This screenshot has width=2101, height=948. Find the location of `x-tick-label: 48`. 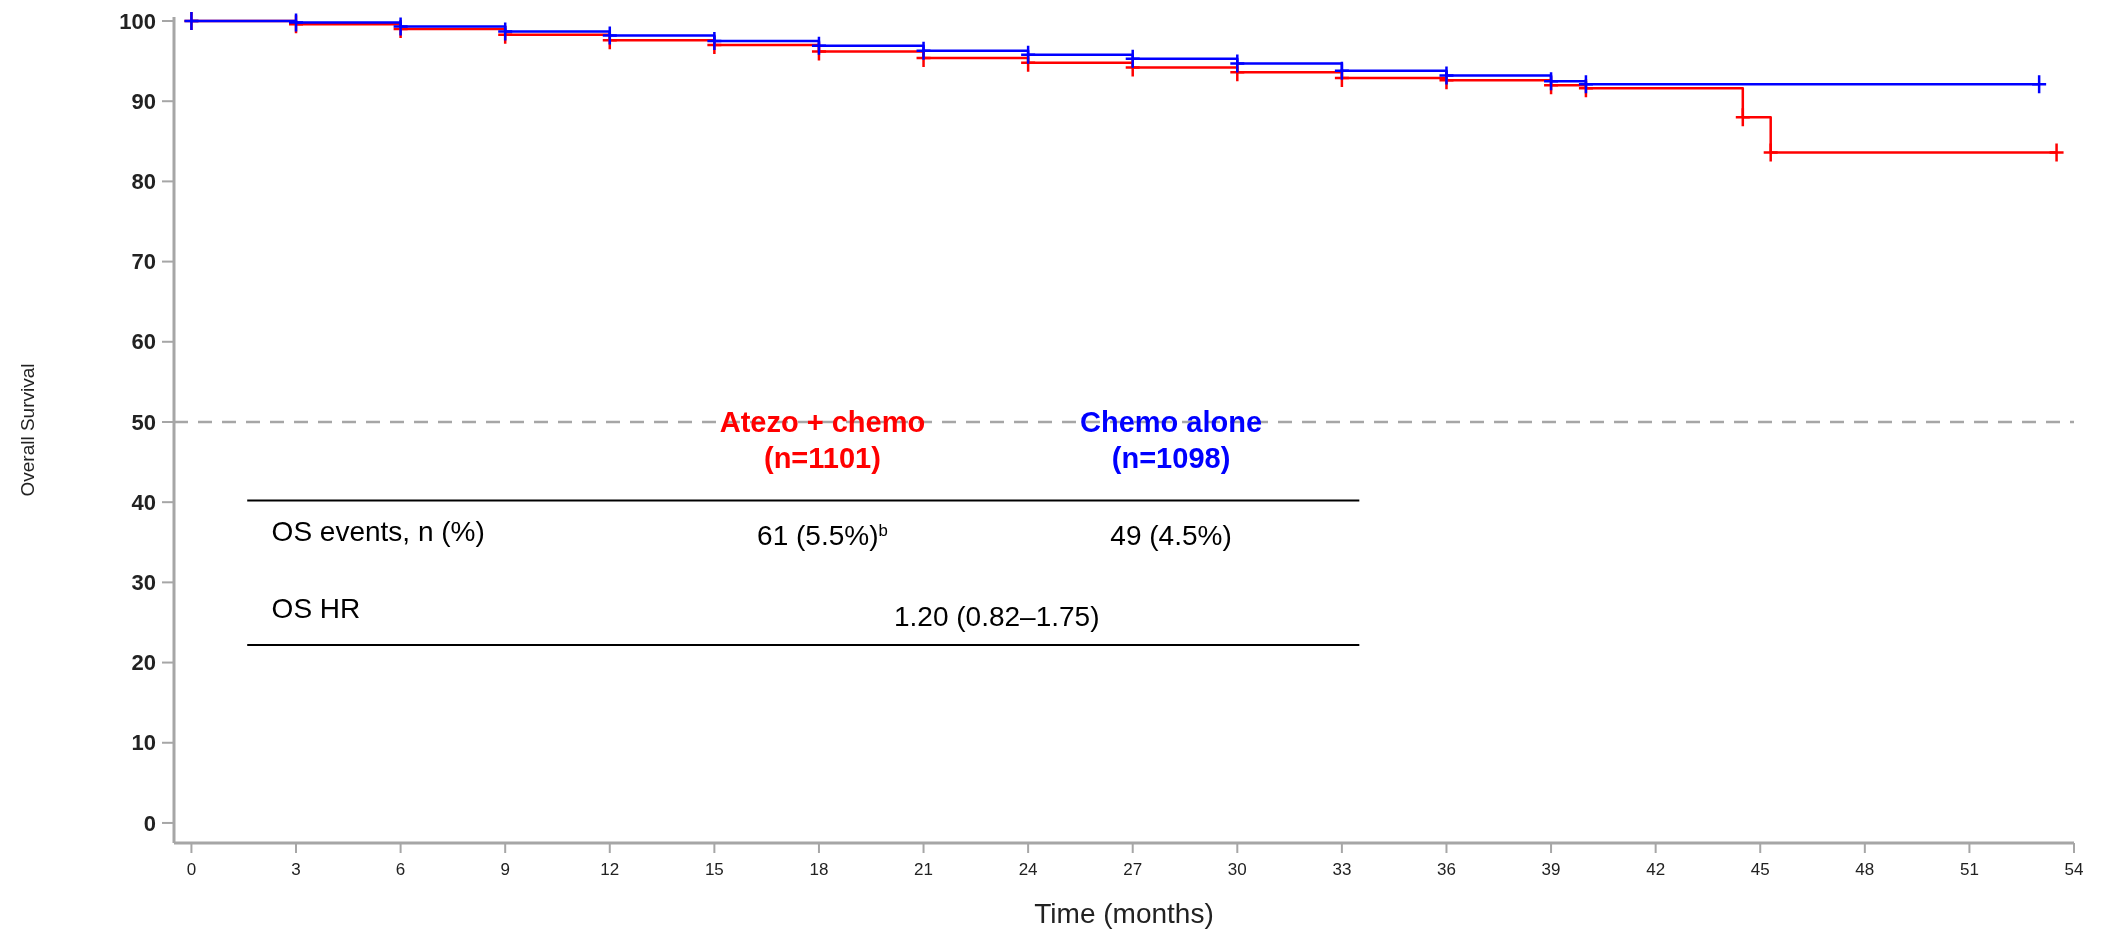

x-tick-label: 48 is located at coordinates (1865, 869).